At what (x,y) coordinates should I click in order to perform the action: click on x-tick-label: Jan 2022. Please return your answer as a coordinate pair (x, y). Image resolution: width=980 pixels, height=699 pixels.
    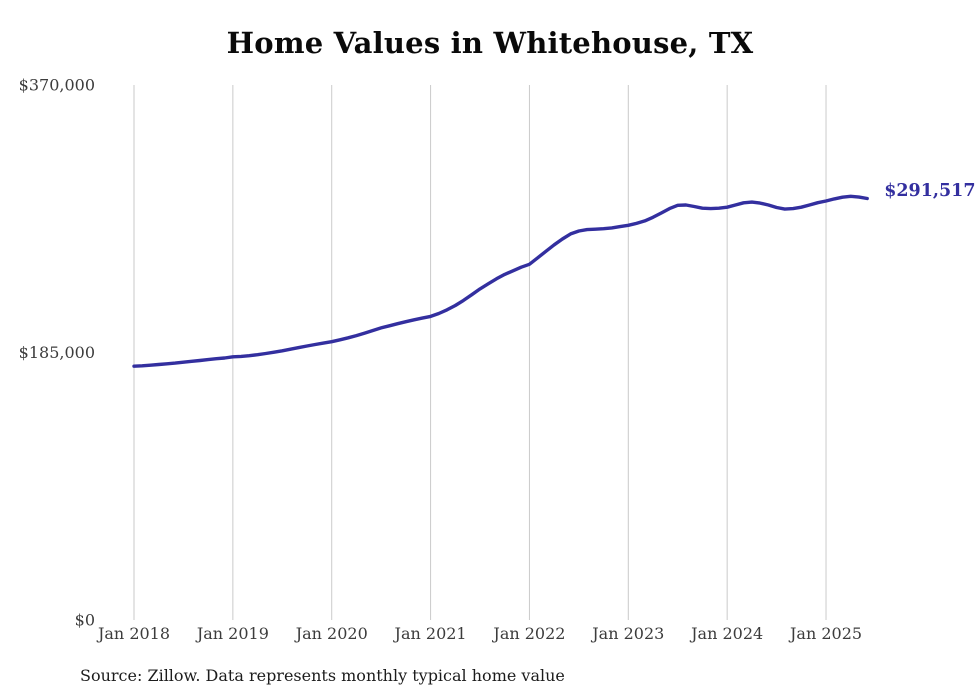
    Looking at the image, I should click on (528, 633).